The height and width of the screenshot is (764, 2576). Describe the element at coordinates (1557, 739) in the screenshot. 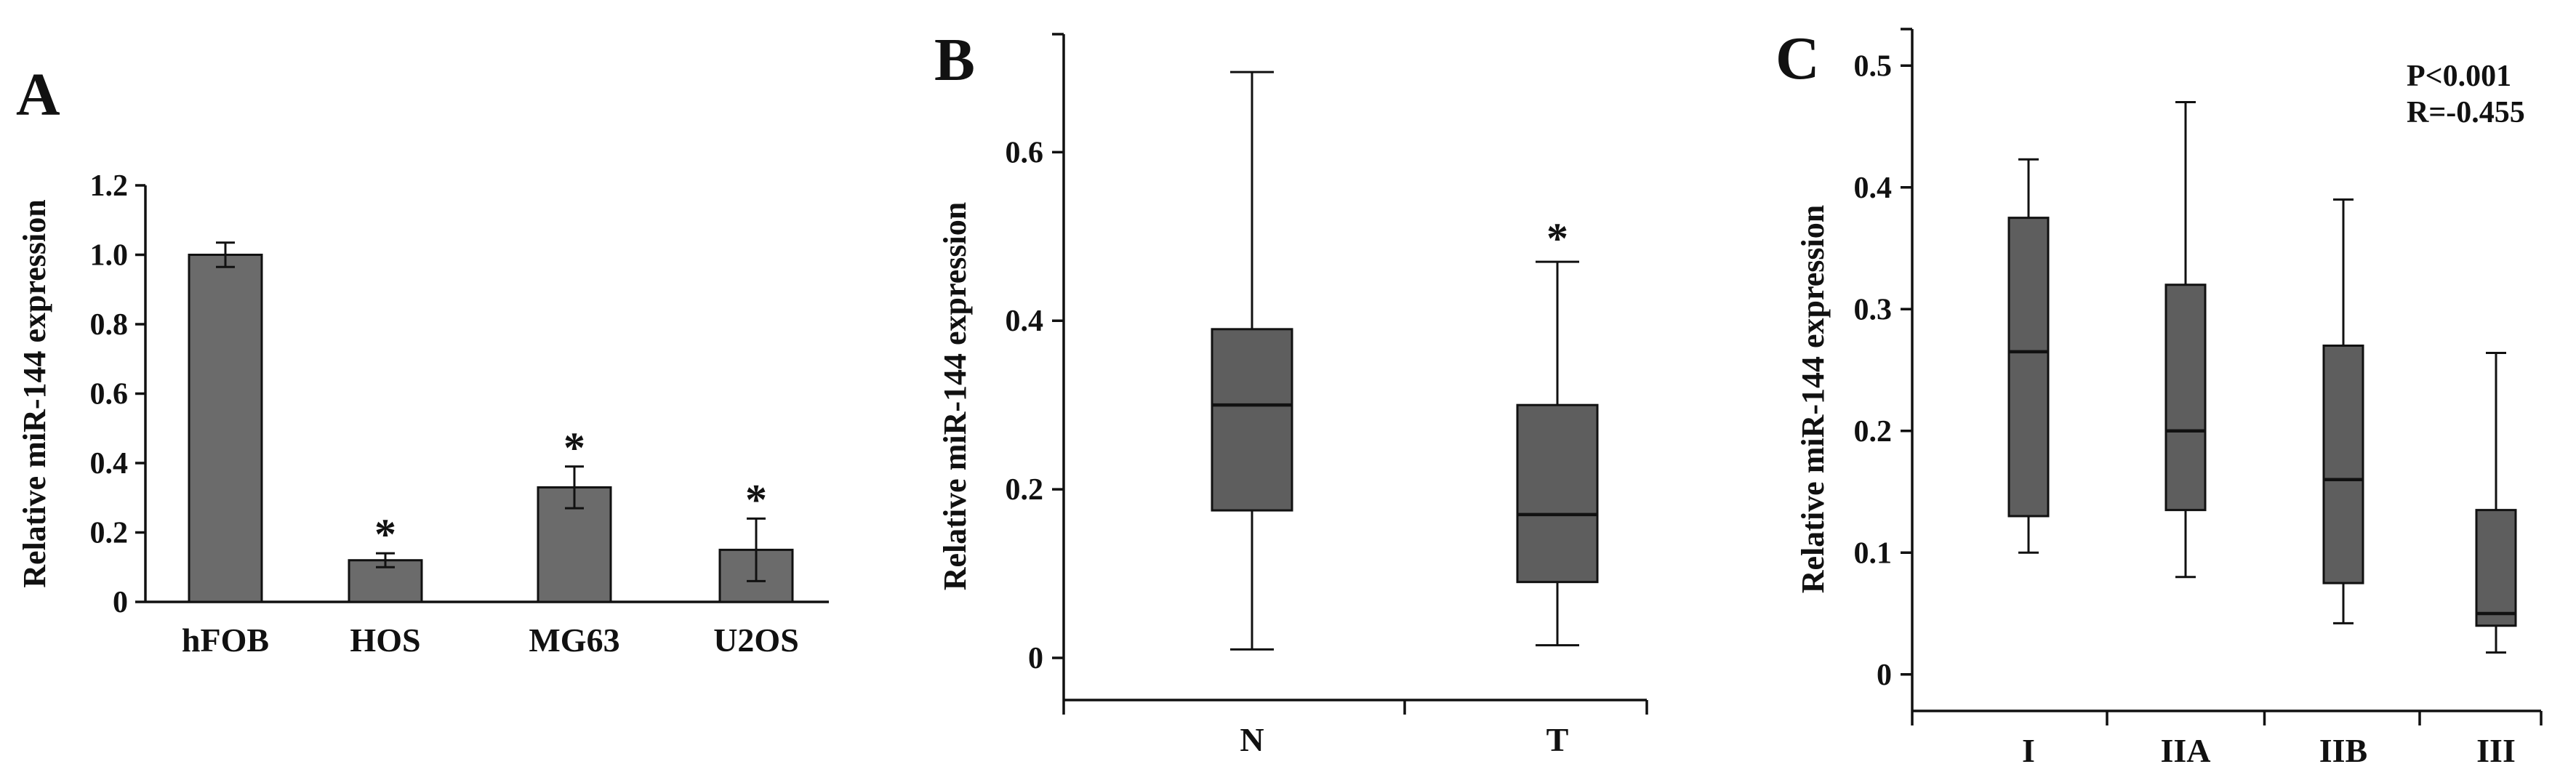

I see `x-tick-label: T` at that location.